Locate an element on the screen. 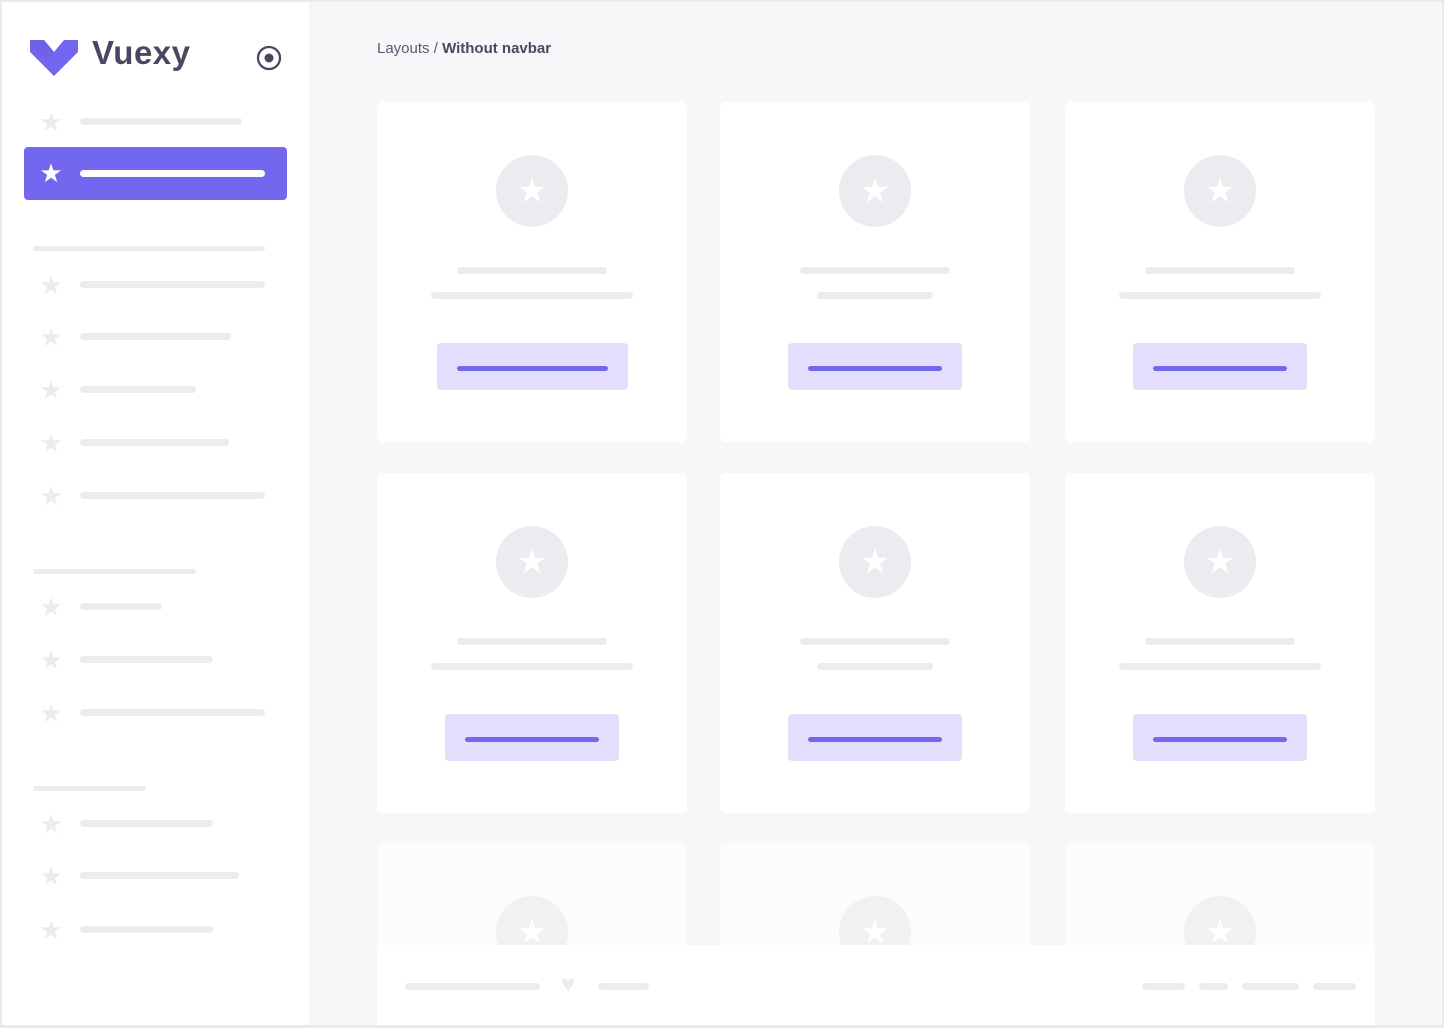  footer: ♥ is located at coordinates (876, 985).